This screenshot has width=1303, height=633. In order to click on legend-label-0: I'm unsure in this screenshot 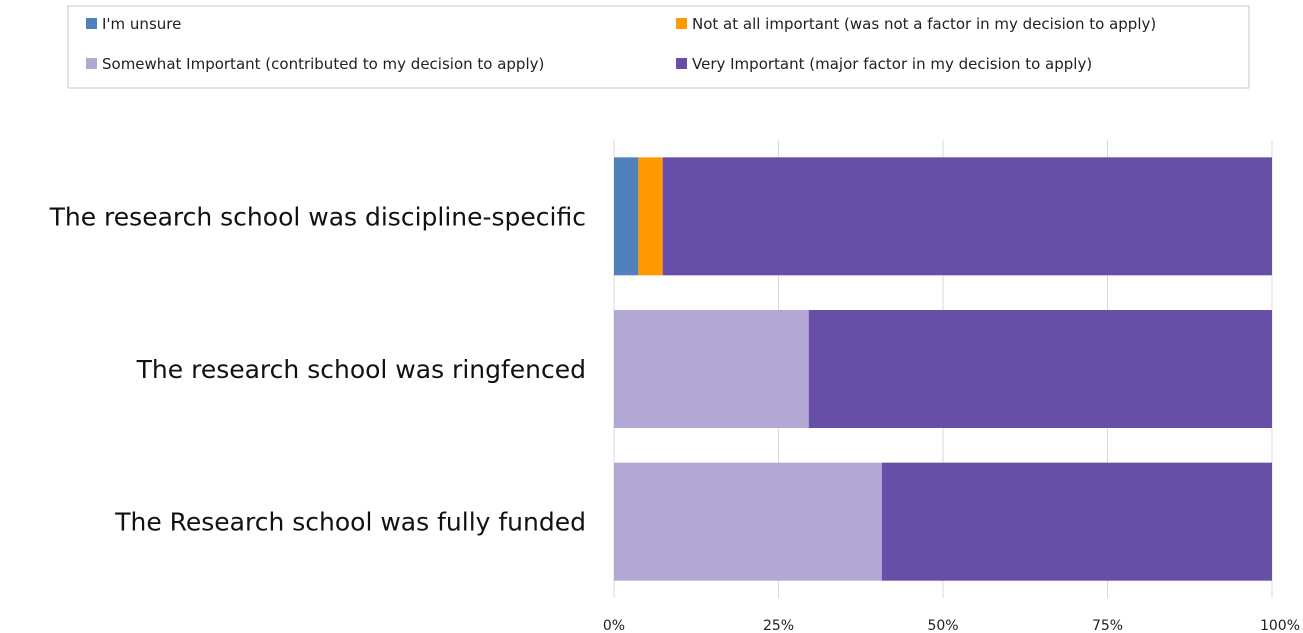, I will do `click(141, 24)`.